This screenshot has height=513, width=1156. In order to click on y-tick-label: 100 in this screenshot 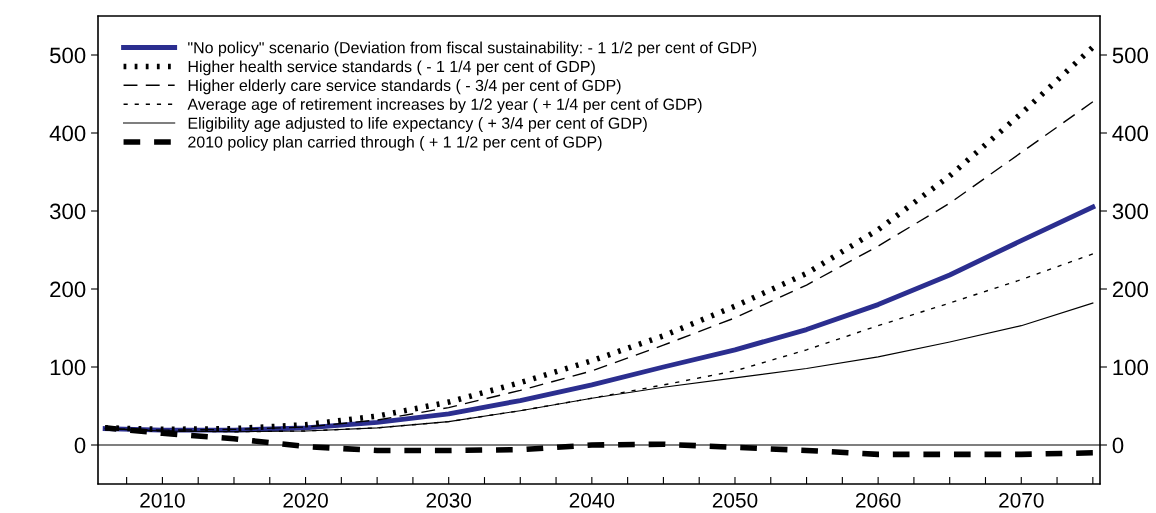, I will do `click(68, 367)`.